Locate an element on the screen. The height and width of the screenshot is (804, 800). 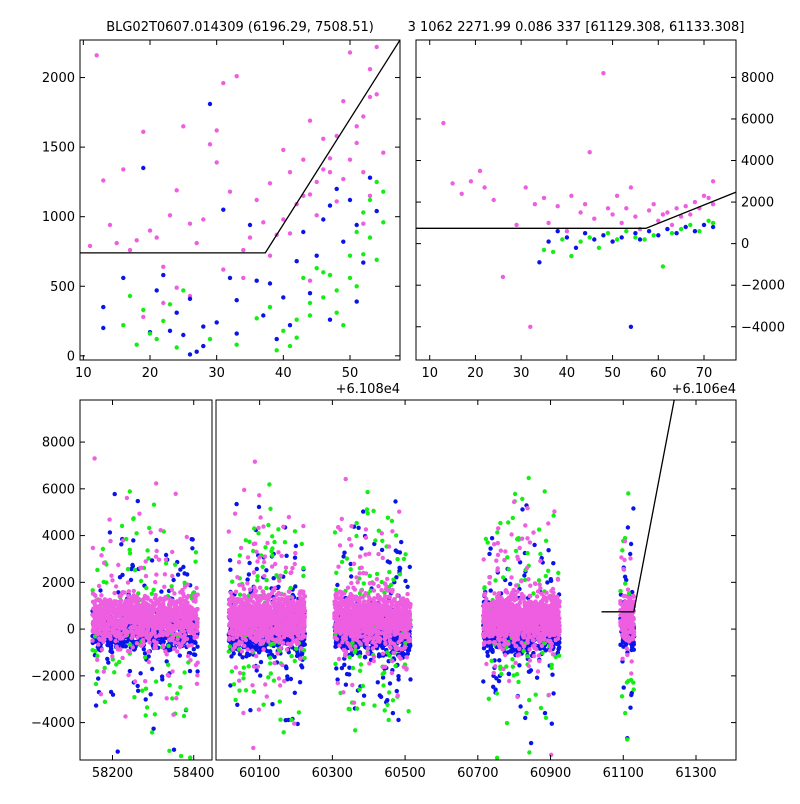
mid-ytick-label: 6000 is located at coordinates (757, 119).